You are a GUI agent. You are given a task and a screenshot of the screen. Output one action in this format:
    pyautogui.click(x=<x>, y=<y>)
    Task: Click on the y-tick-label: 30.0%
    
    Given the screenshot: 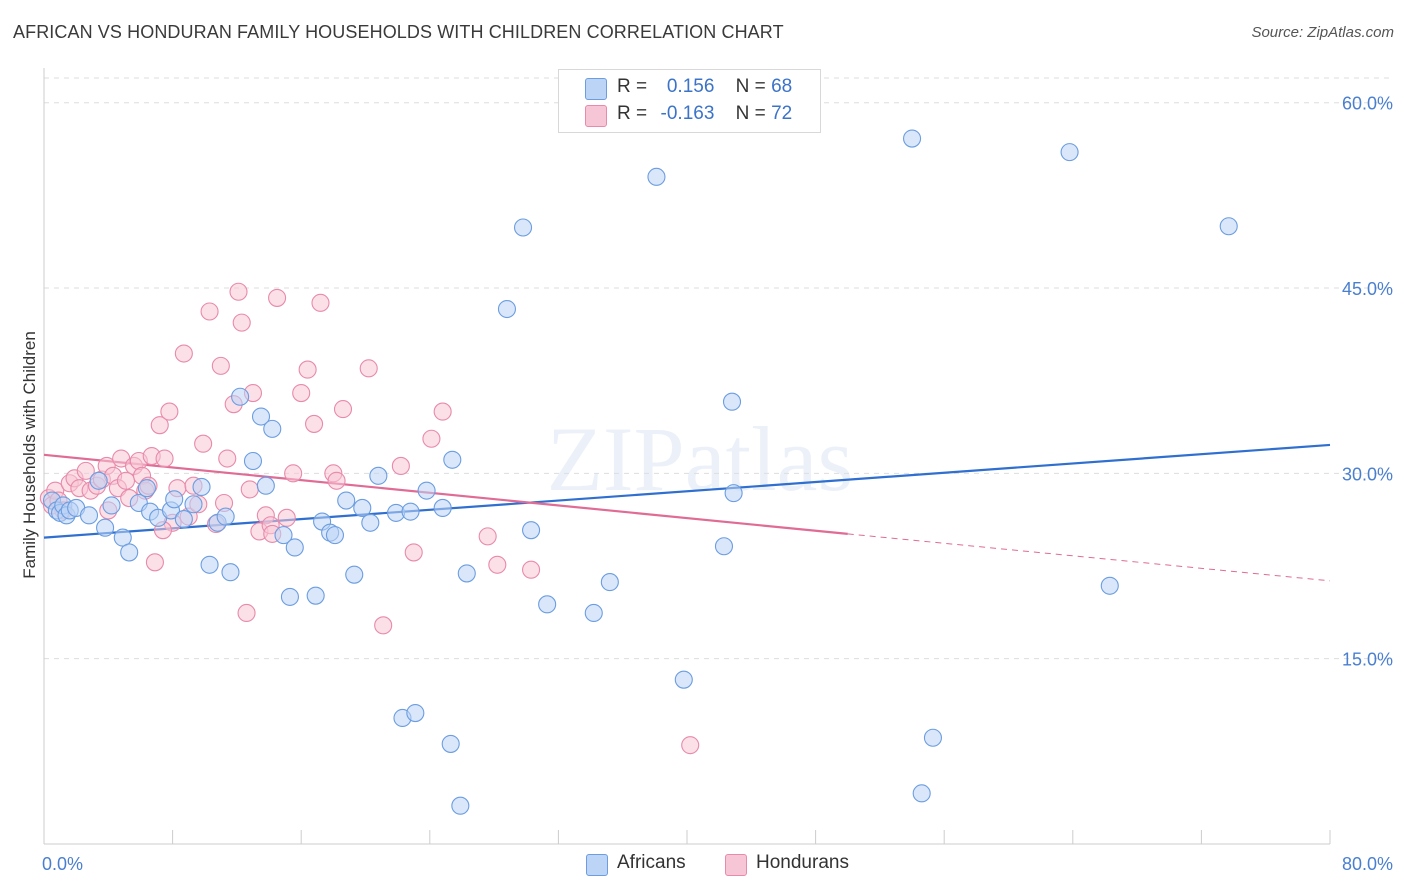 What is the action you would take?
    pyautogui.click(x=1367, y=474)
    